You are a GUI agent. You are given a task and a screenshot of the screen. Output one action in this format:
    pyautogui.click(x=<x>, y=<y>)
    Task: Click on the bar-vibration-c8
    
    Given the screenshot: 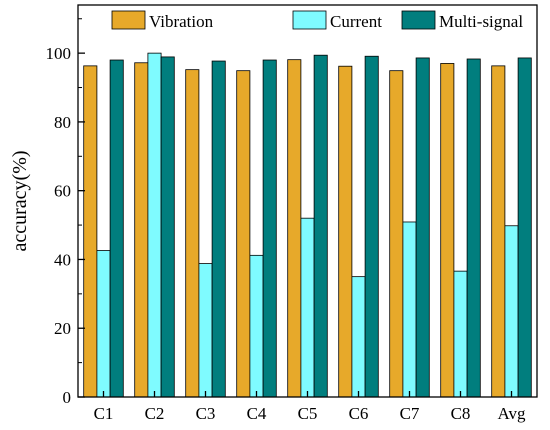 What is the action you would take?
    pyautogui.click(x=447, y=230)
    